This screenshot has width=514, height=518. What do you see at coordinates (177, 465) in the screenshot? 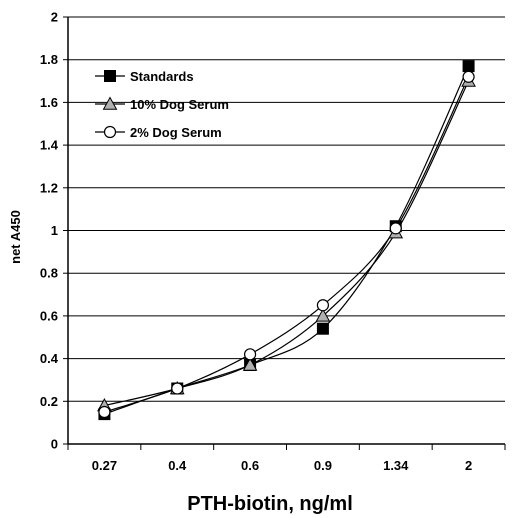
I see `x-tick-label: 0.4` at bounding box center [177, 465].